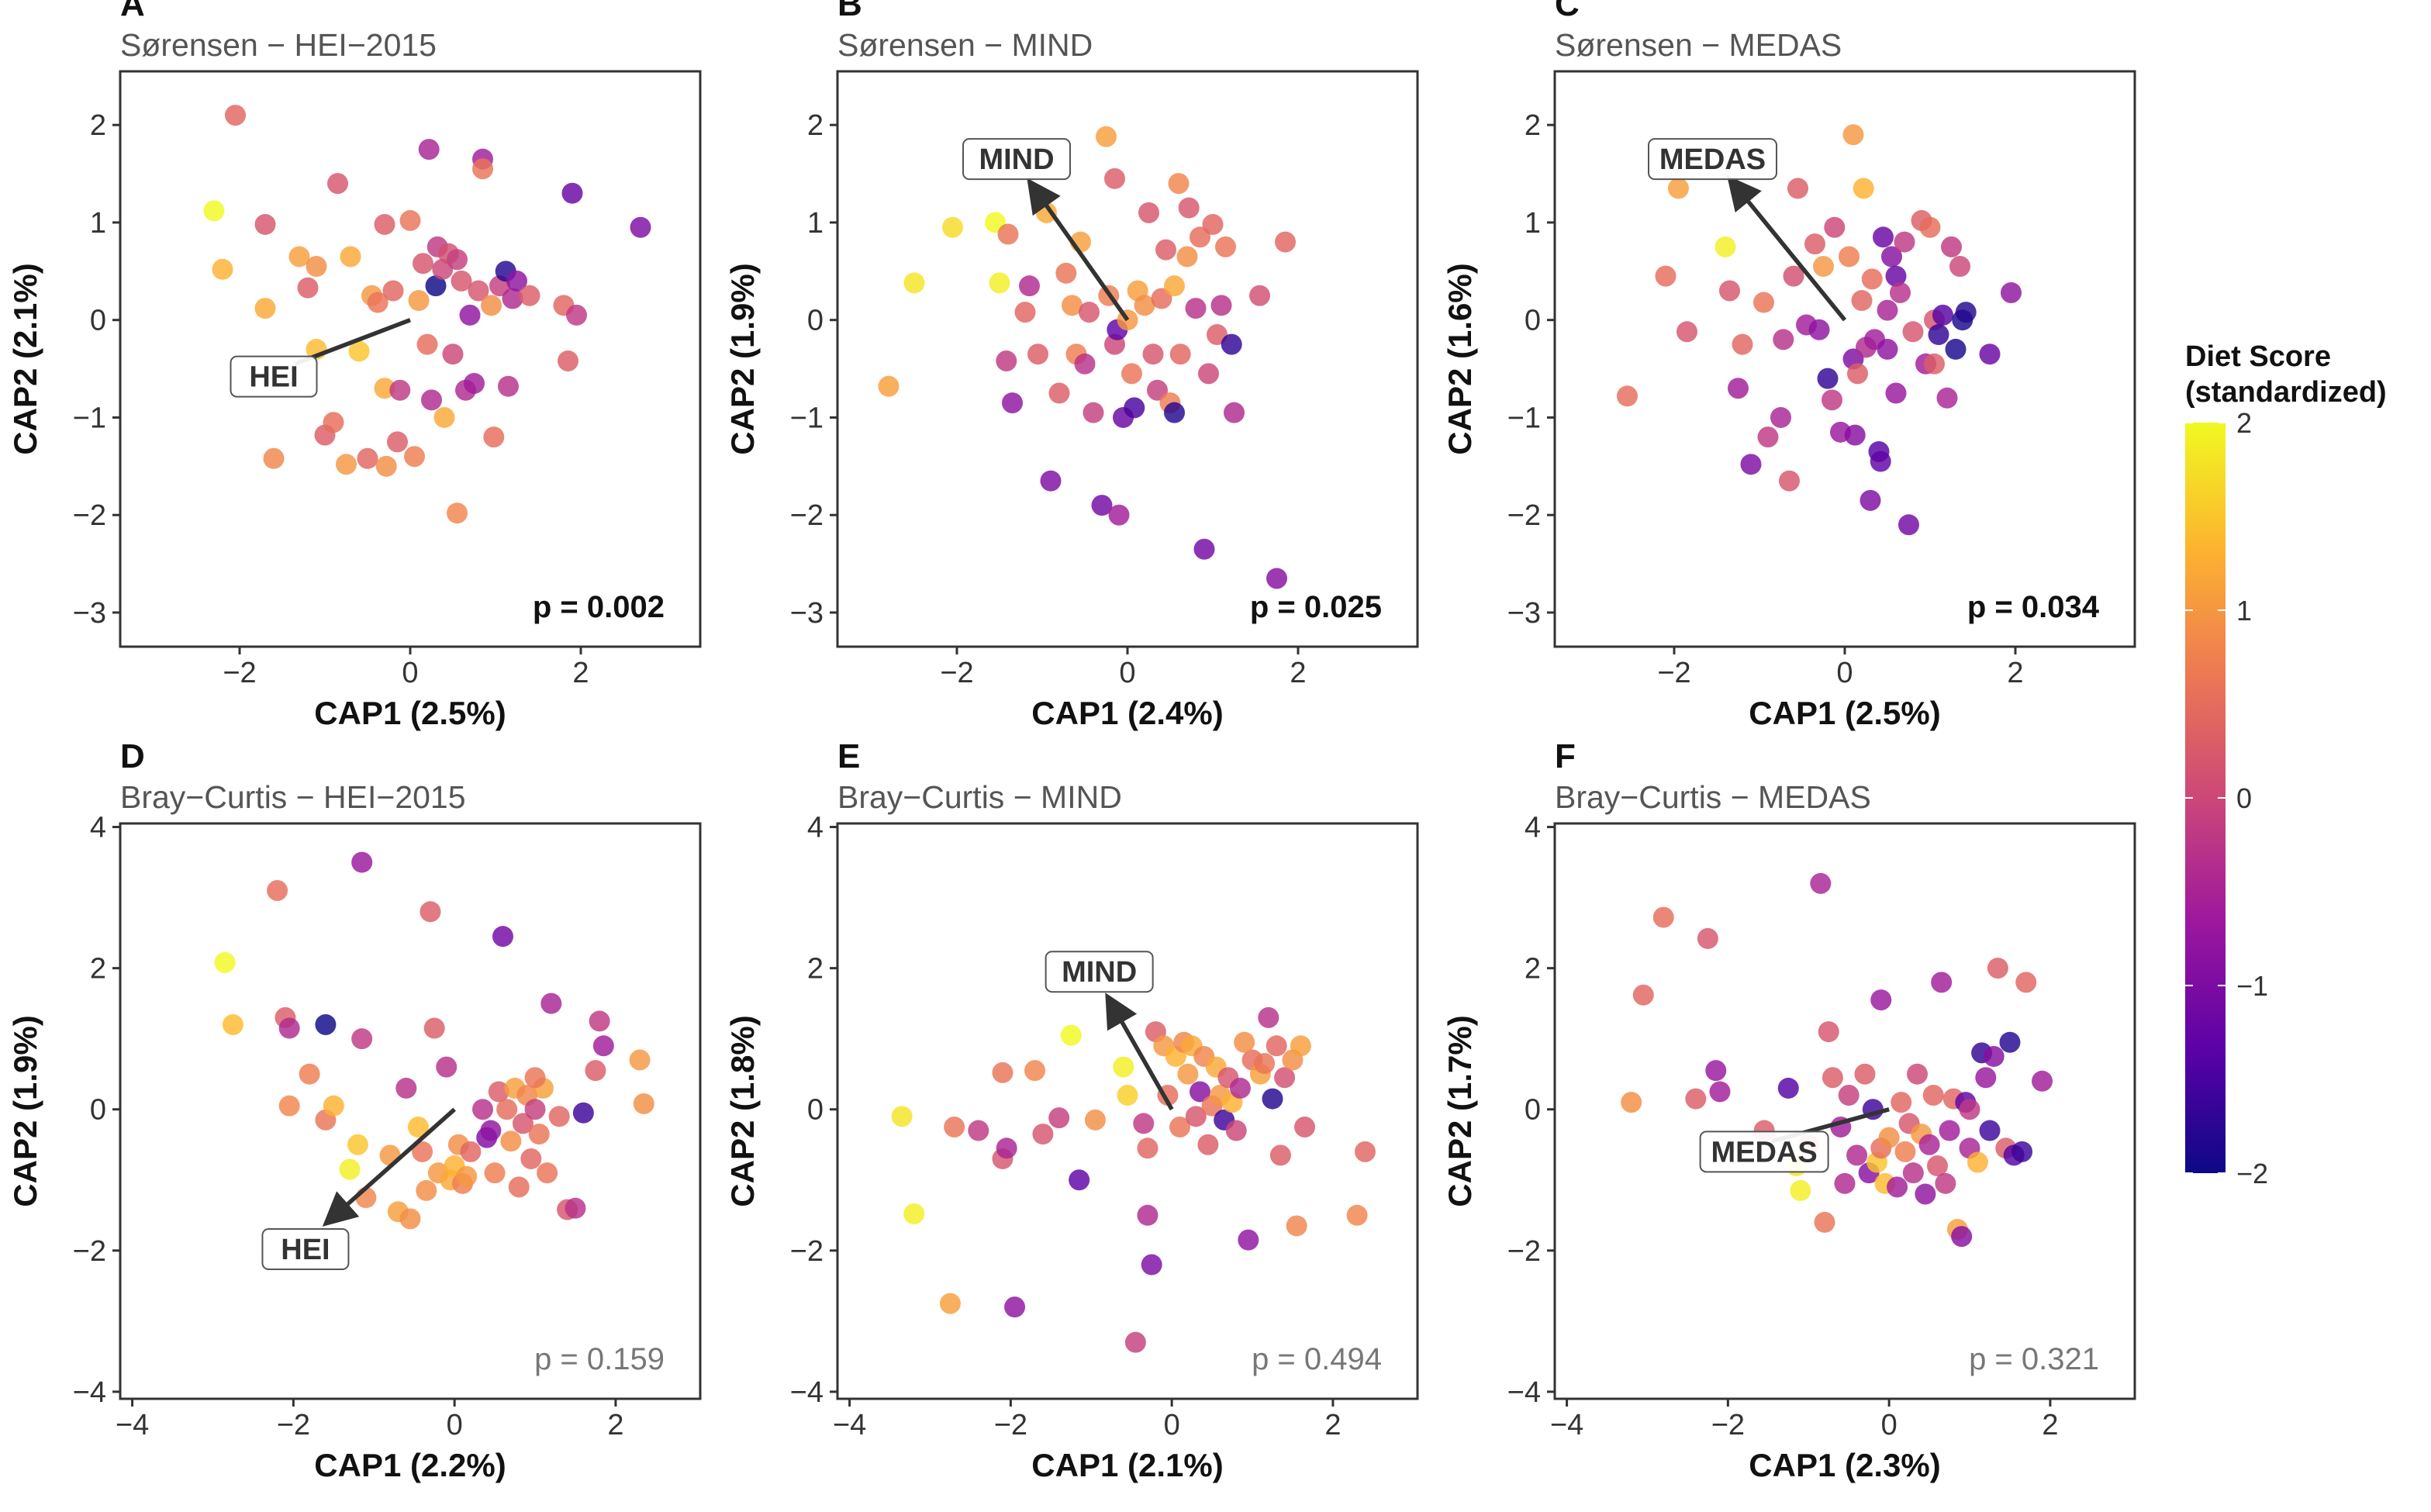  I want to click on panel-subtitle: Sørensen − MEDAS, so click(1698, 45).